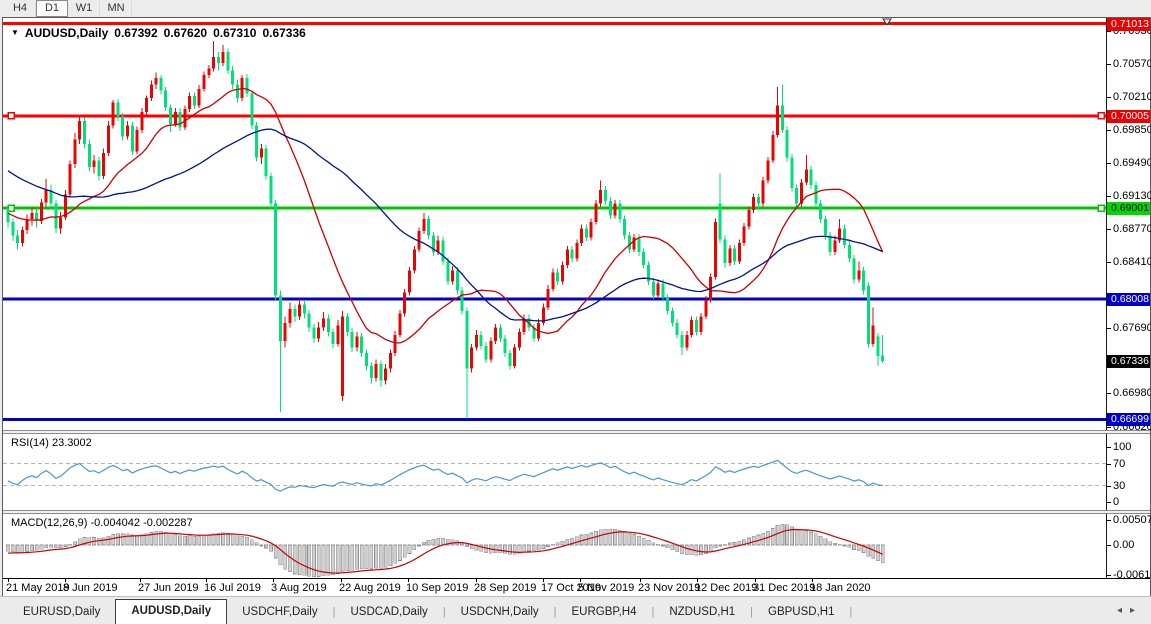 The height and width of the screenshot is (624, 1151). What do you see at coordinates (62, 612) in the screenshot?
I see `chart-tab-eurusd: EURUSD,Daily` at bounding box center [62, 612].